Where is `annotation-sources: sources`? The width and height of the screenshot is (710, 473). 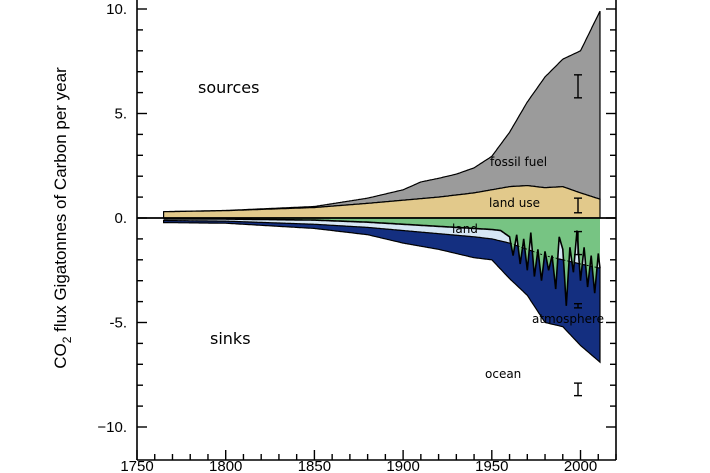 annotation-sources: sources is located at coordinates (228, 87).